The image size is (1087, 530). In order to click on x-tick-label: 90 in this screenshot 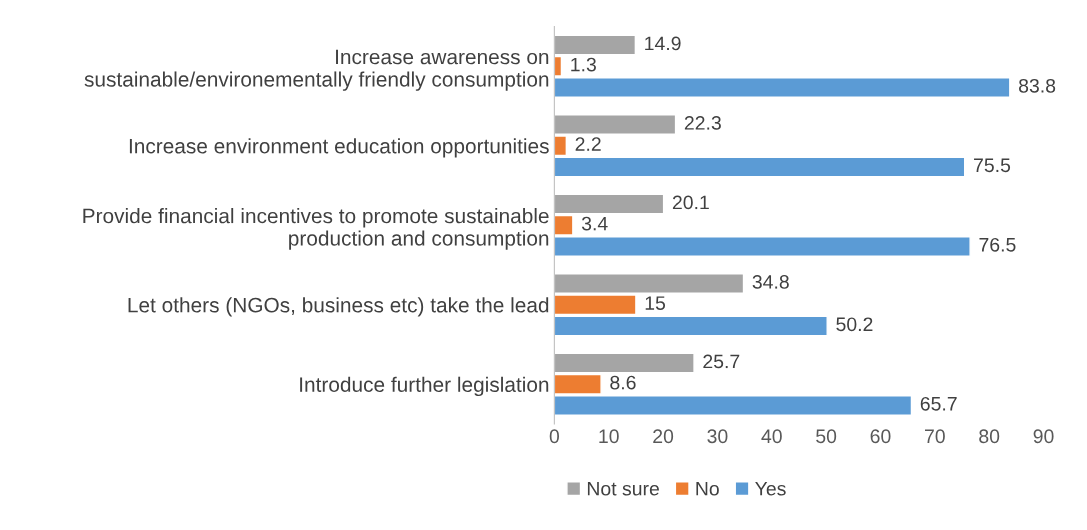, I will do `click(1043, 436)`.